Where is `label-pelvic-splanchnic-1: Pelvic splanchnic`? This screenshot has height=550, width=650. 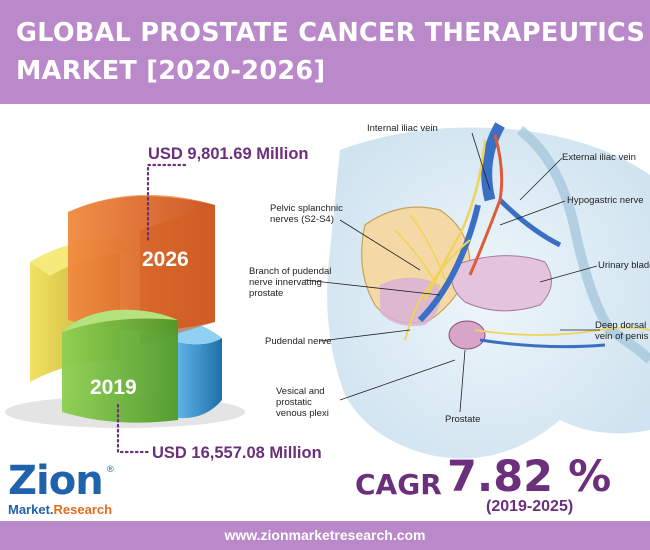
label-pelvic-splanchnic-1: Pelvic splanchnic is located at coordinates (306, 208).